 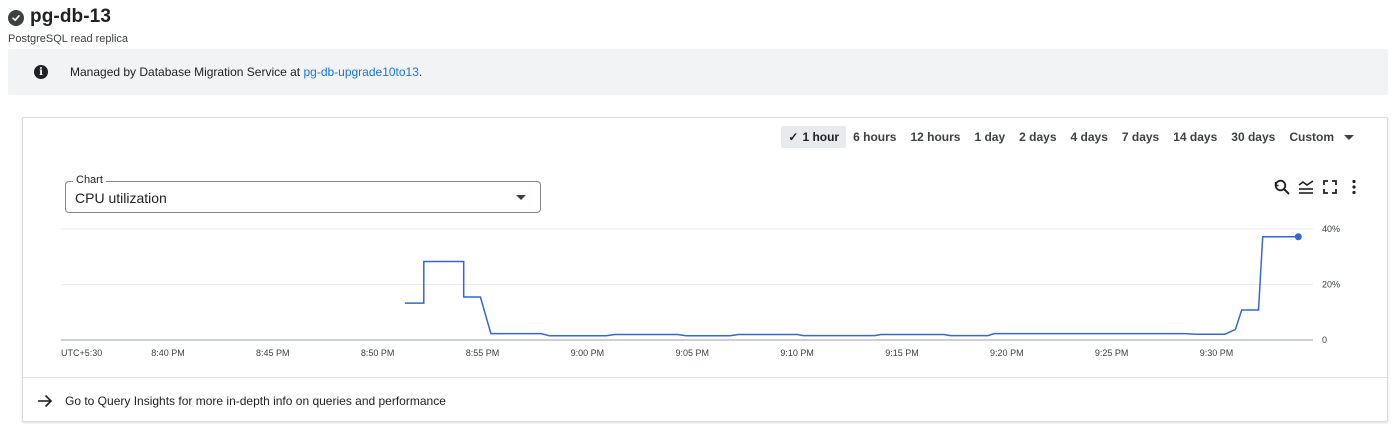 I want to click on x-tick-label: 9:20 PM, so click(x=1007, y=353).